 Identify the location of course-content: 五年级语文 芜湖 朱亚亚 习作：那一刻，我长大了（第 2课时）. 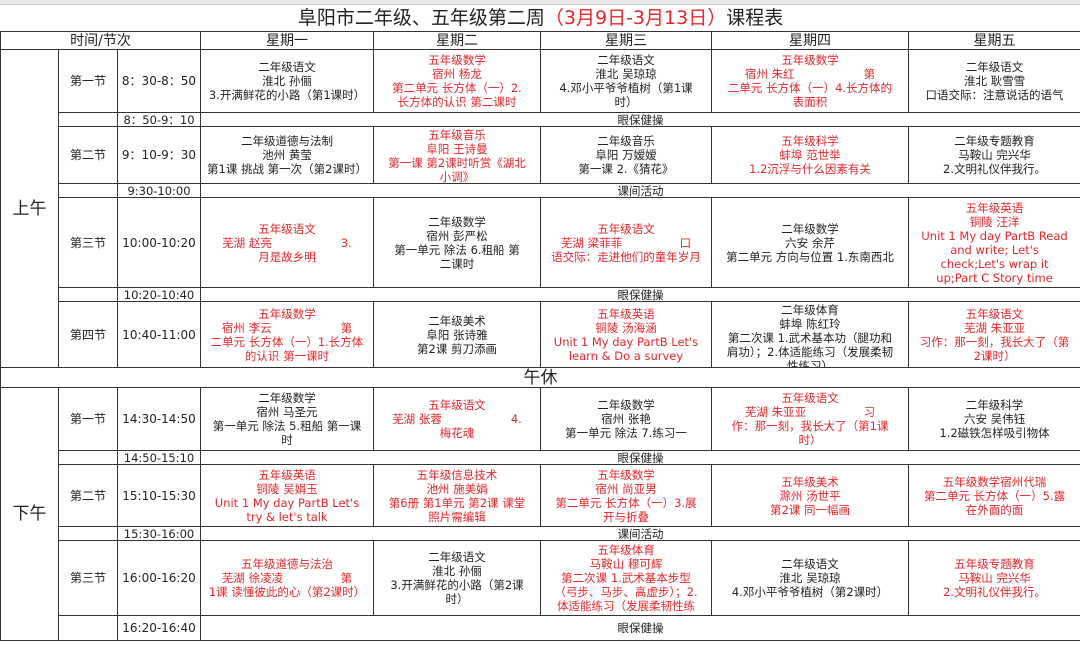
(995, 335).